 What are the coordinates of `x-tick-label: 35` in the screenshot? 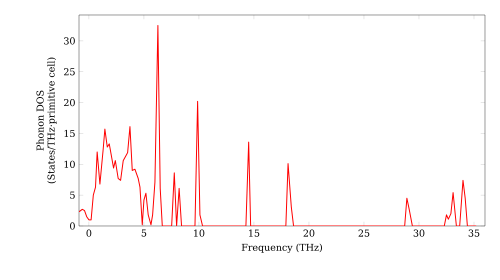 It's located at (474, 233).